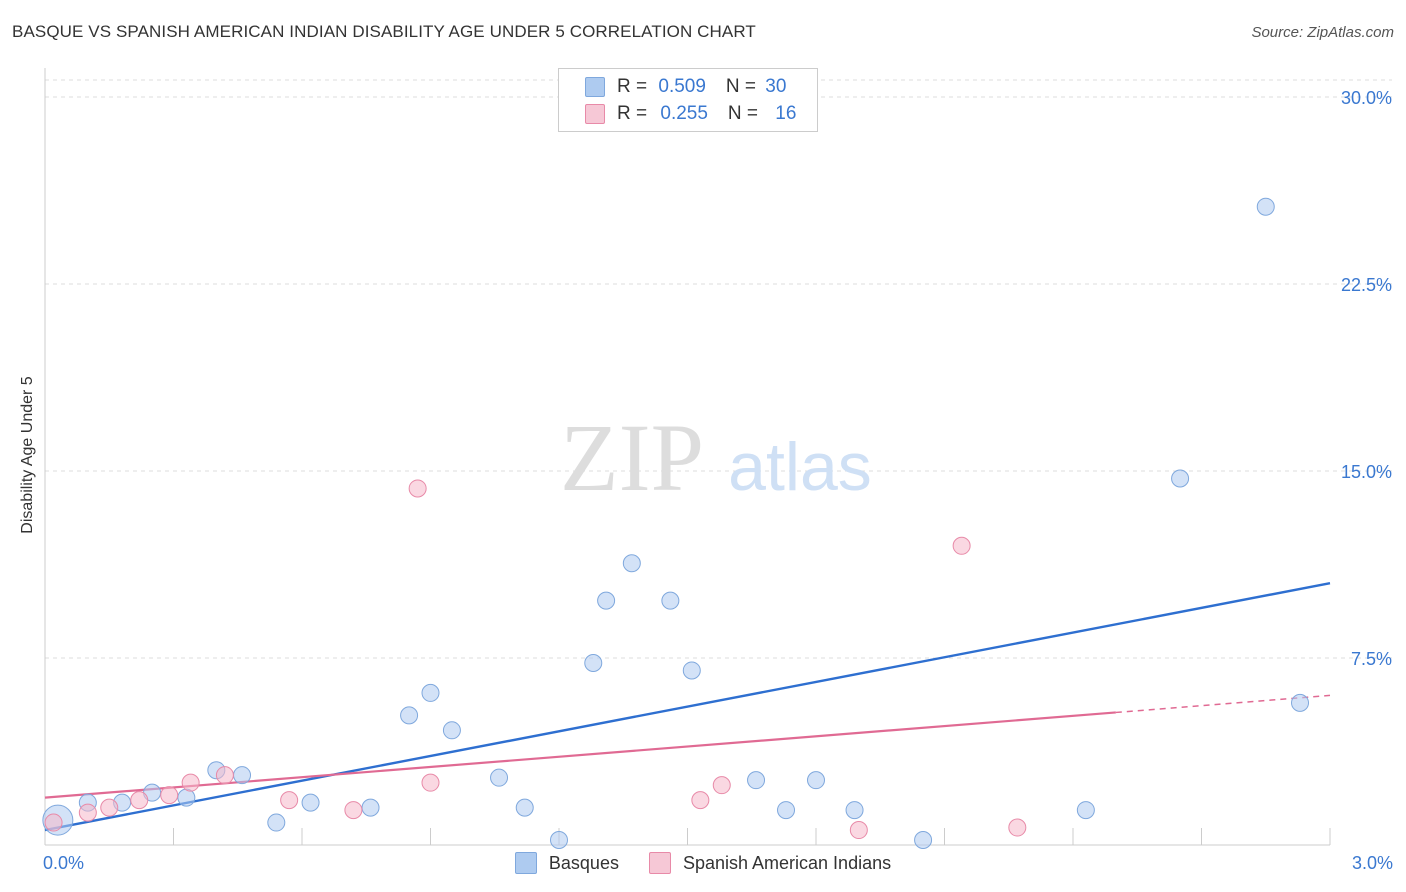 This screenshot has width=1406, height=892. I want to click on legend-row-spanish-american-indians: R = 0.255 N = 16, so click(690, 114).